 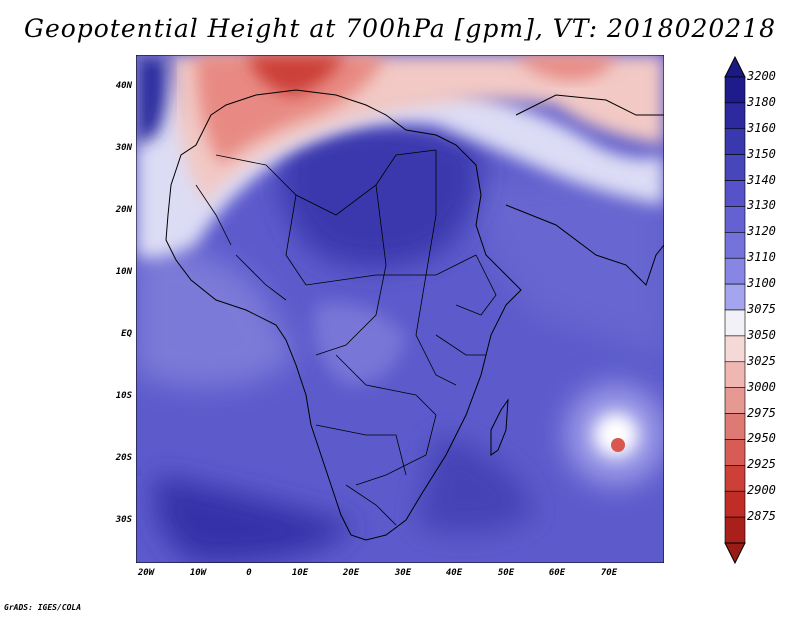 I want to click on colorbar-label-2875: 2875, so click(x=761, y=516).